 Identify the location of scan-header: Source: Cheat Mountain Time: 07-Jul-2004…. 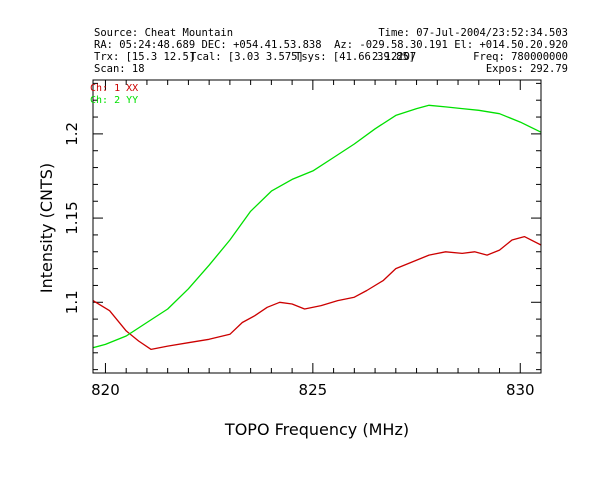
(331, 51).